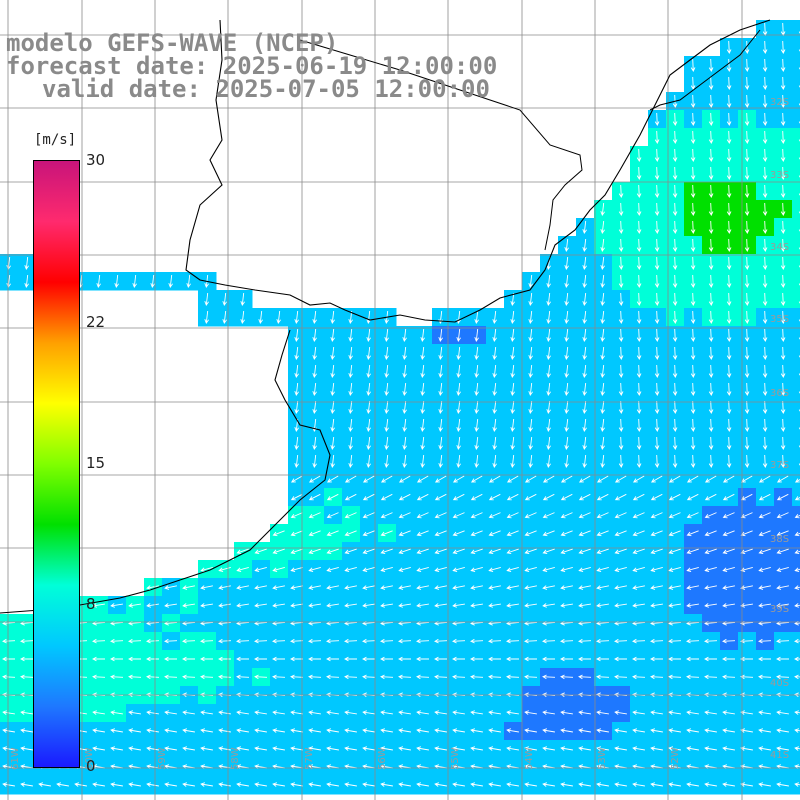 This screenshot has width=800, height=800. Describe the element at coordinates (15, 758) in the screenshot. I see `longitude-label: 61W` at that location.